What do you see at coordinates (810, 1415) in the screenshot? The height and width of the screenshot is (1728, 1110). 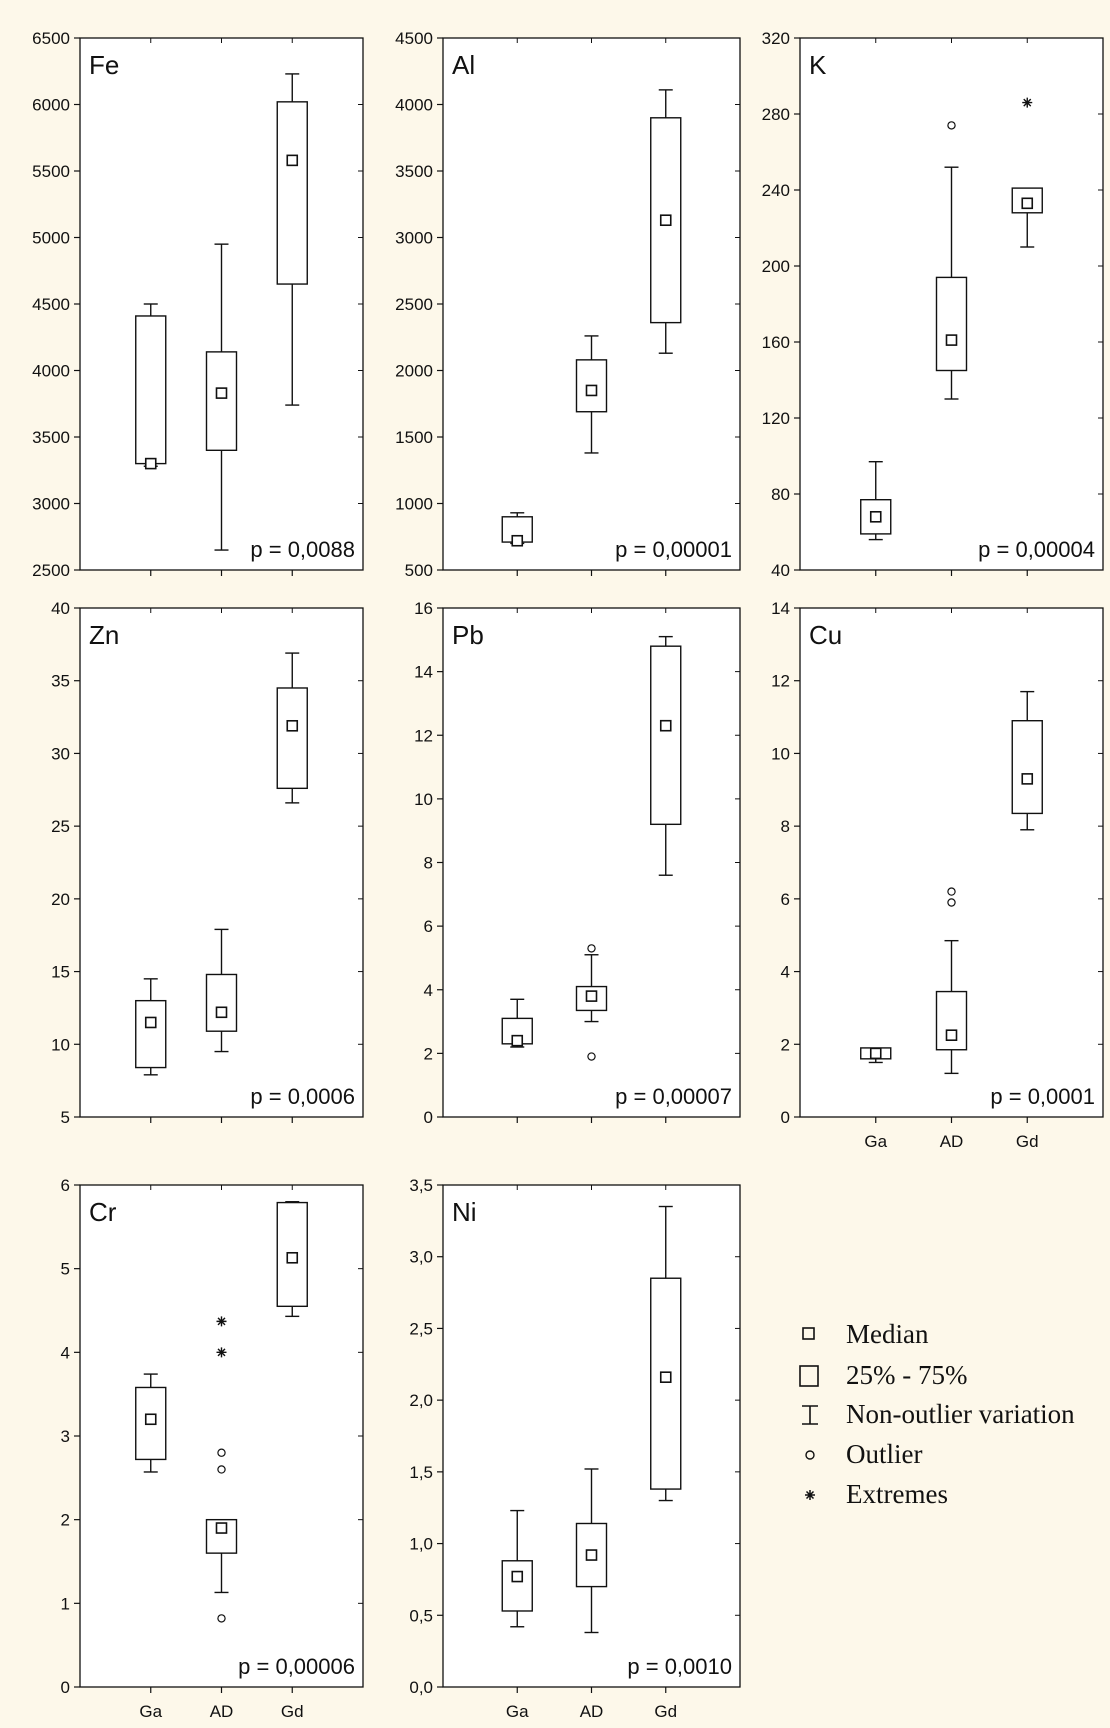 I see `whisker-icon` at bounding box center [810, 1415].